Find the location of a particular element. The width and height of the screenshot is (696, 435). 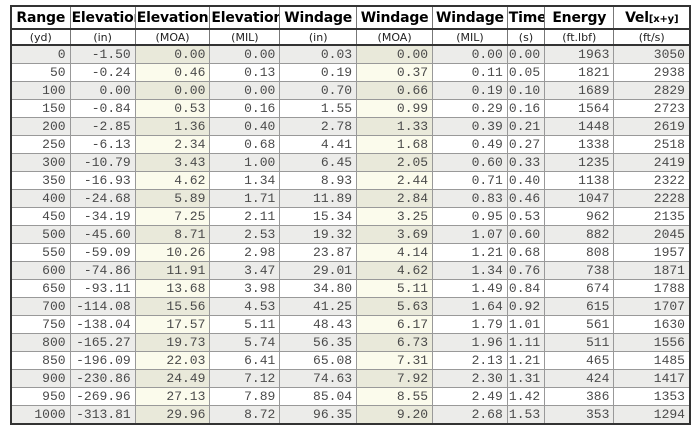

table-row: 250 -6.13 2.34 0.68 4.41 1.68 0.49 0.27 1338 2518 is located at coordinates (350, 144).